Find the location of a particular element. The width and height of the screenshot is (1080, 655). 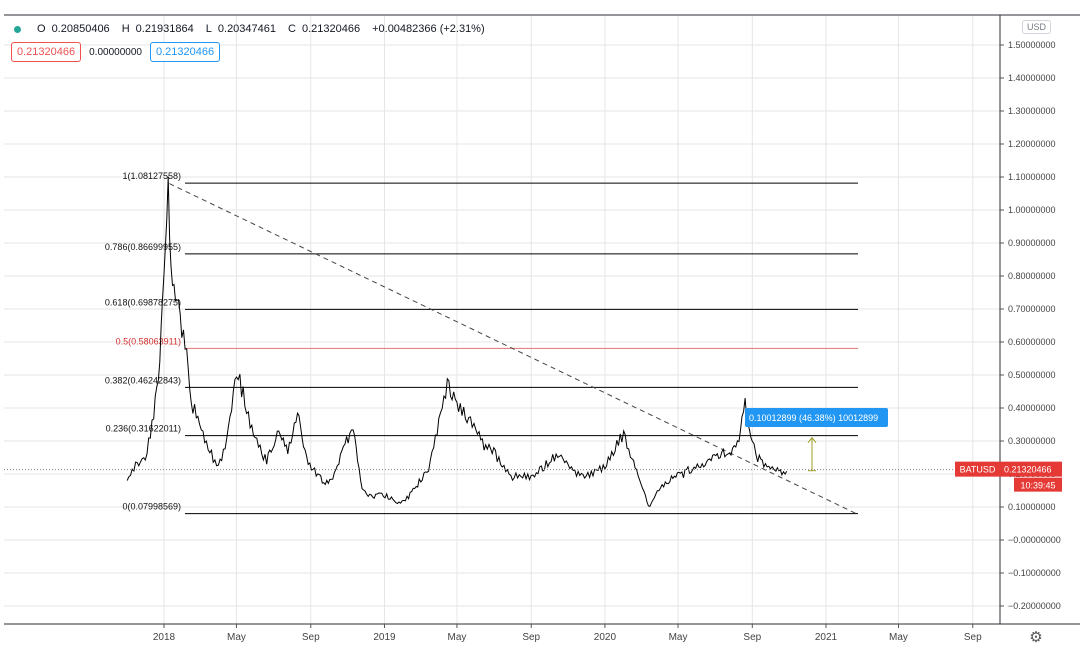

indicator-values: 0.21320466 0.00000000 0.21320466 is located at coordinates (116, 52).